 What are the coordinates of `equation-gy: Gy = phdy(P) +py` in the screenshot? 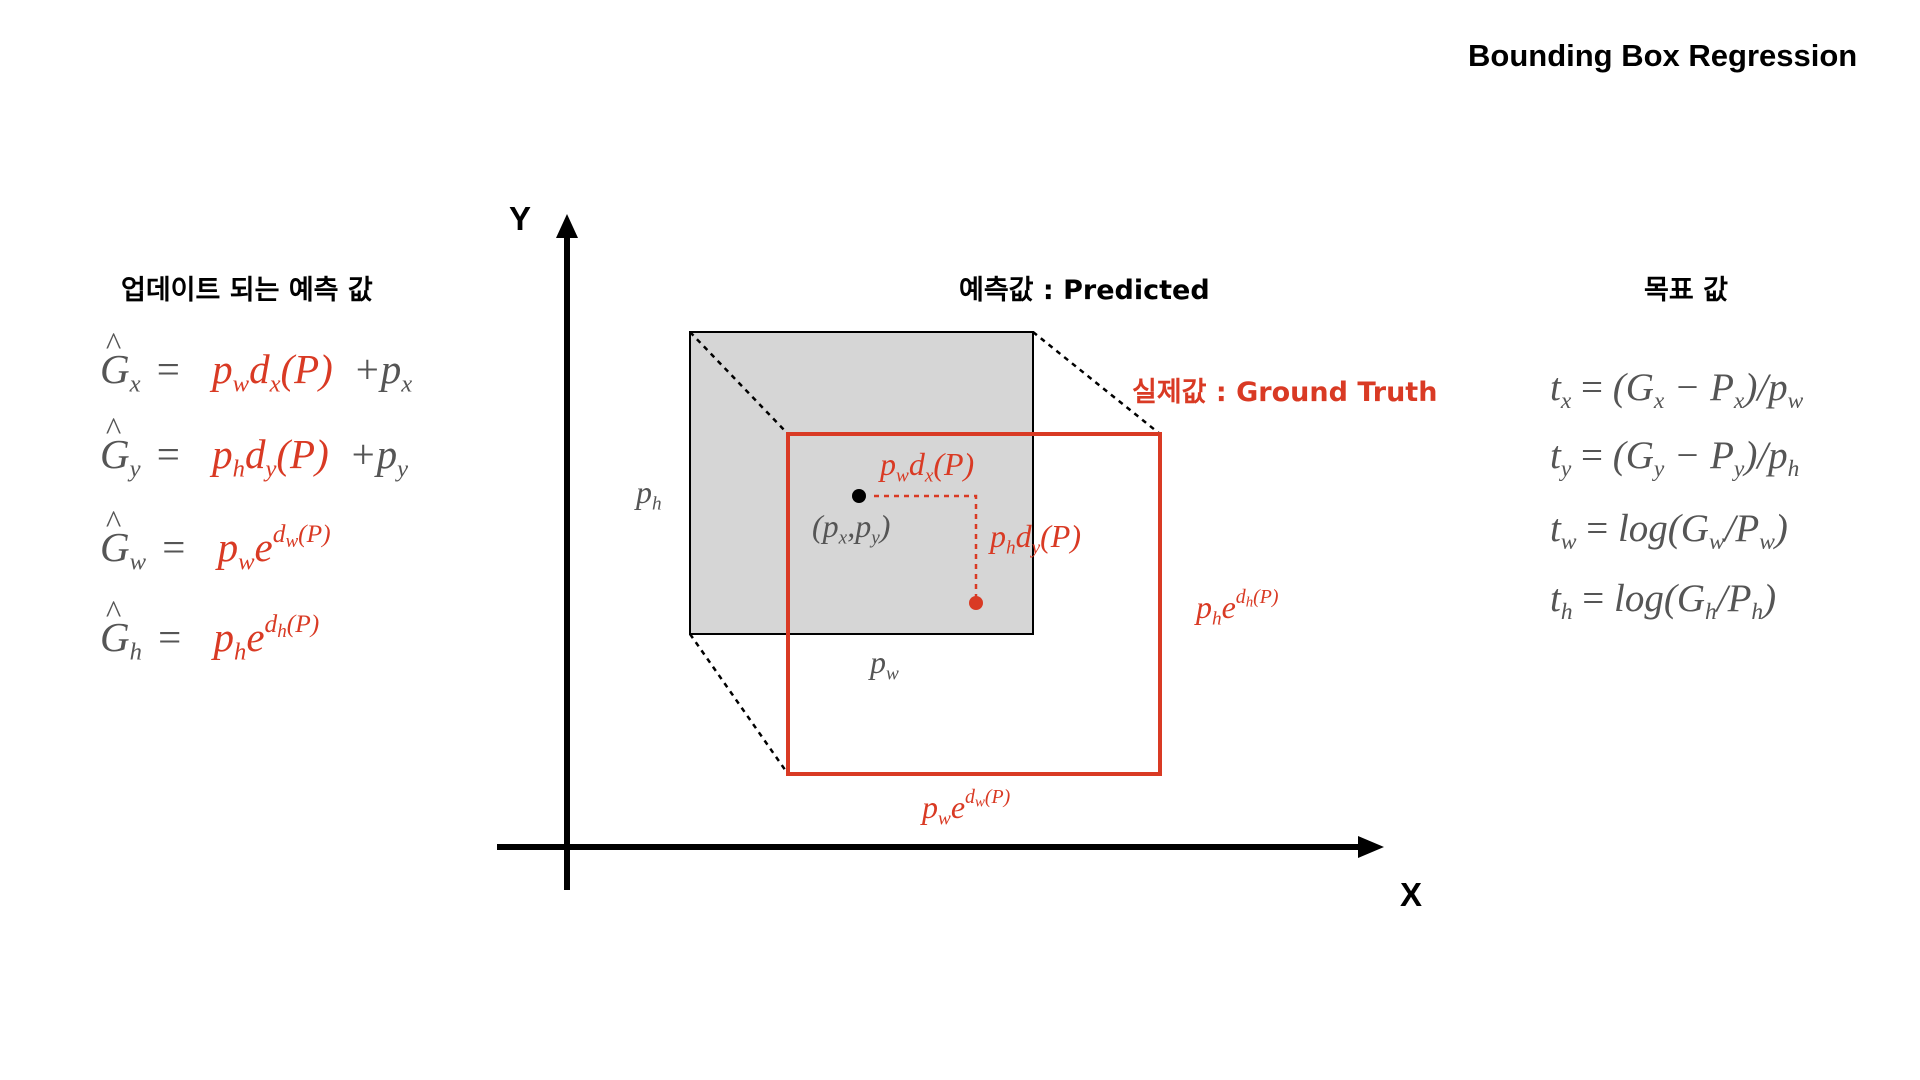 It's located at (254, 448).